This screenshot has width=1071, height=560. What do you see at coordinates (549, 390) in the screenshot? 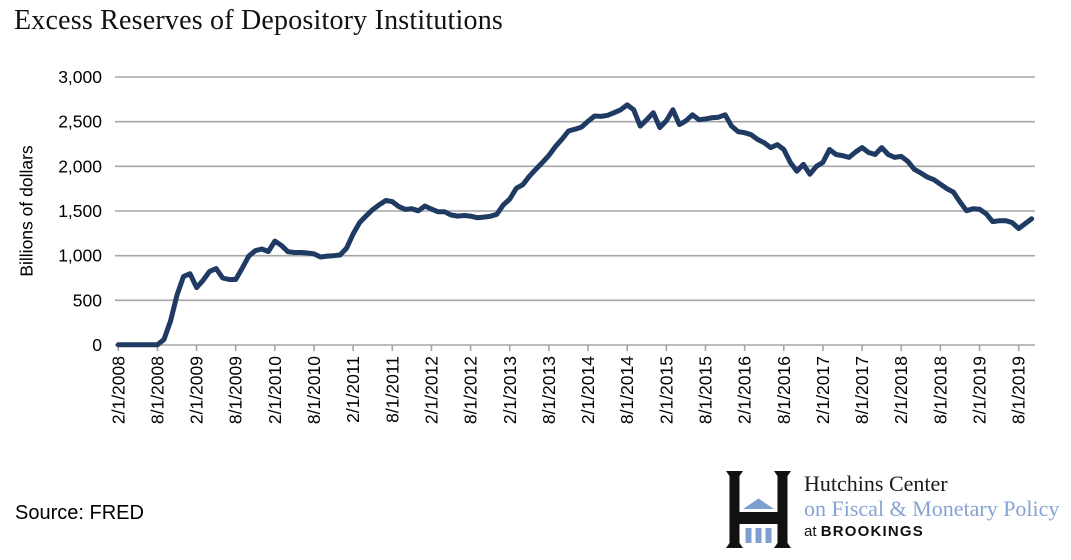
I see `x-tick-label: 8/1/2013` at bounding box center [549, 390].